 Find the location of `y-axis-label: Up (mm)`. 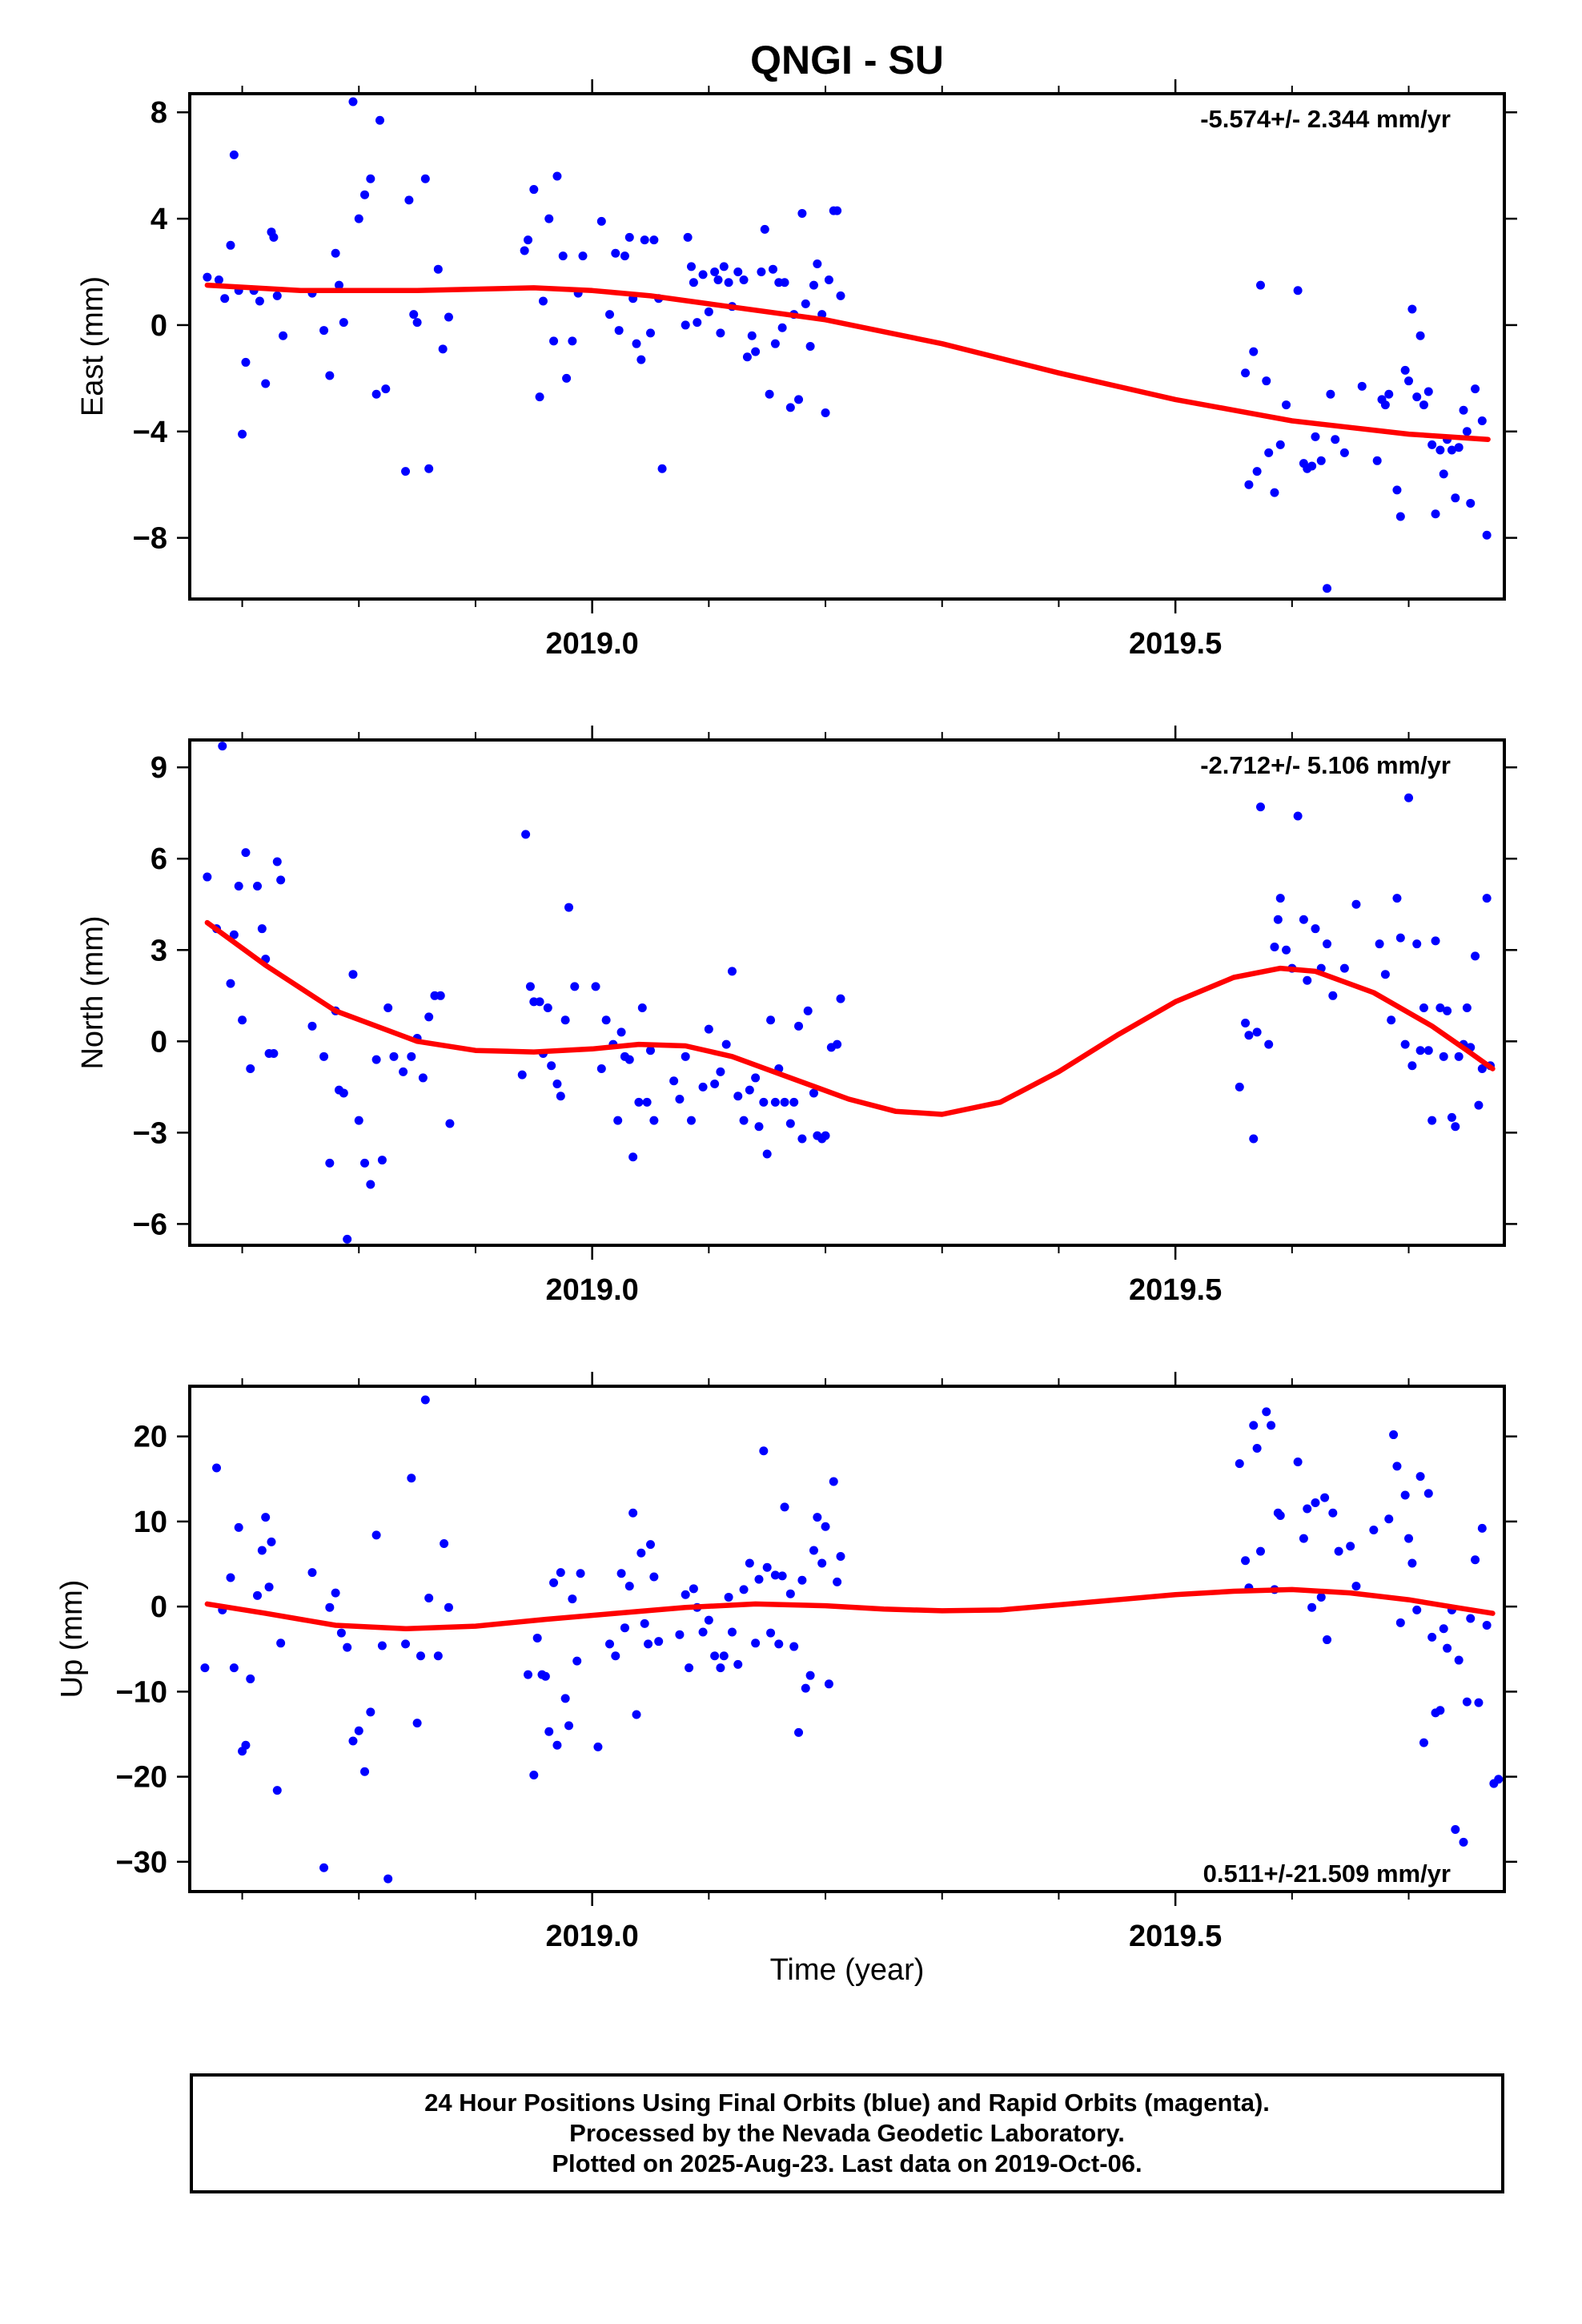

y-axis-label: Up (mm) is located at coordinates (72, 1639).